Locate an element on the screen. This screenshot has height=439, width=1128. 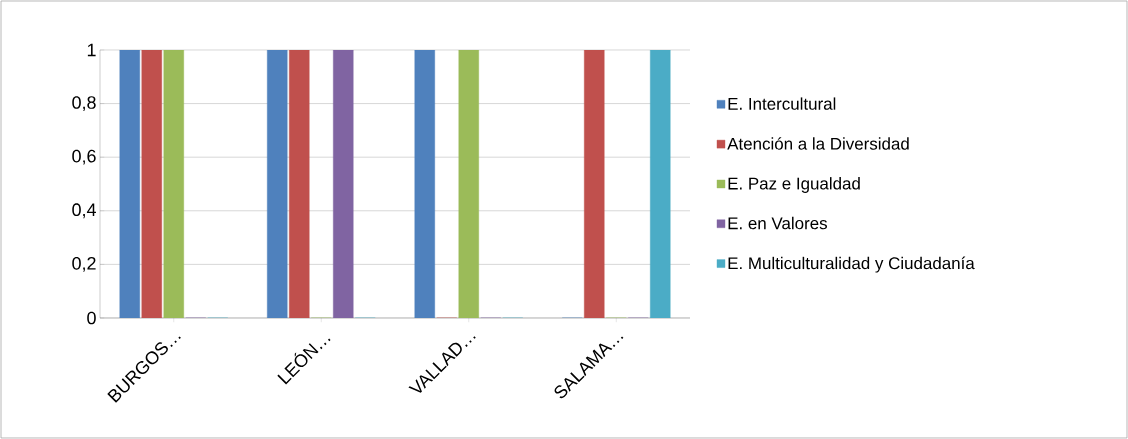
y-tick-label: 0,8 is located at coordinates (84, 103).